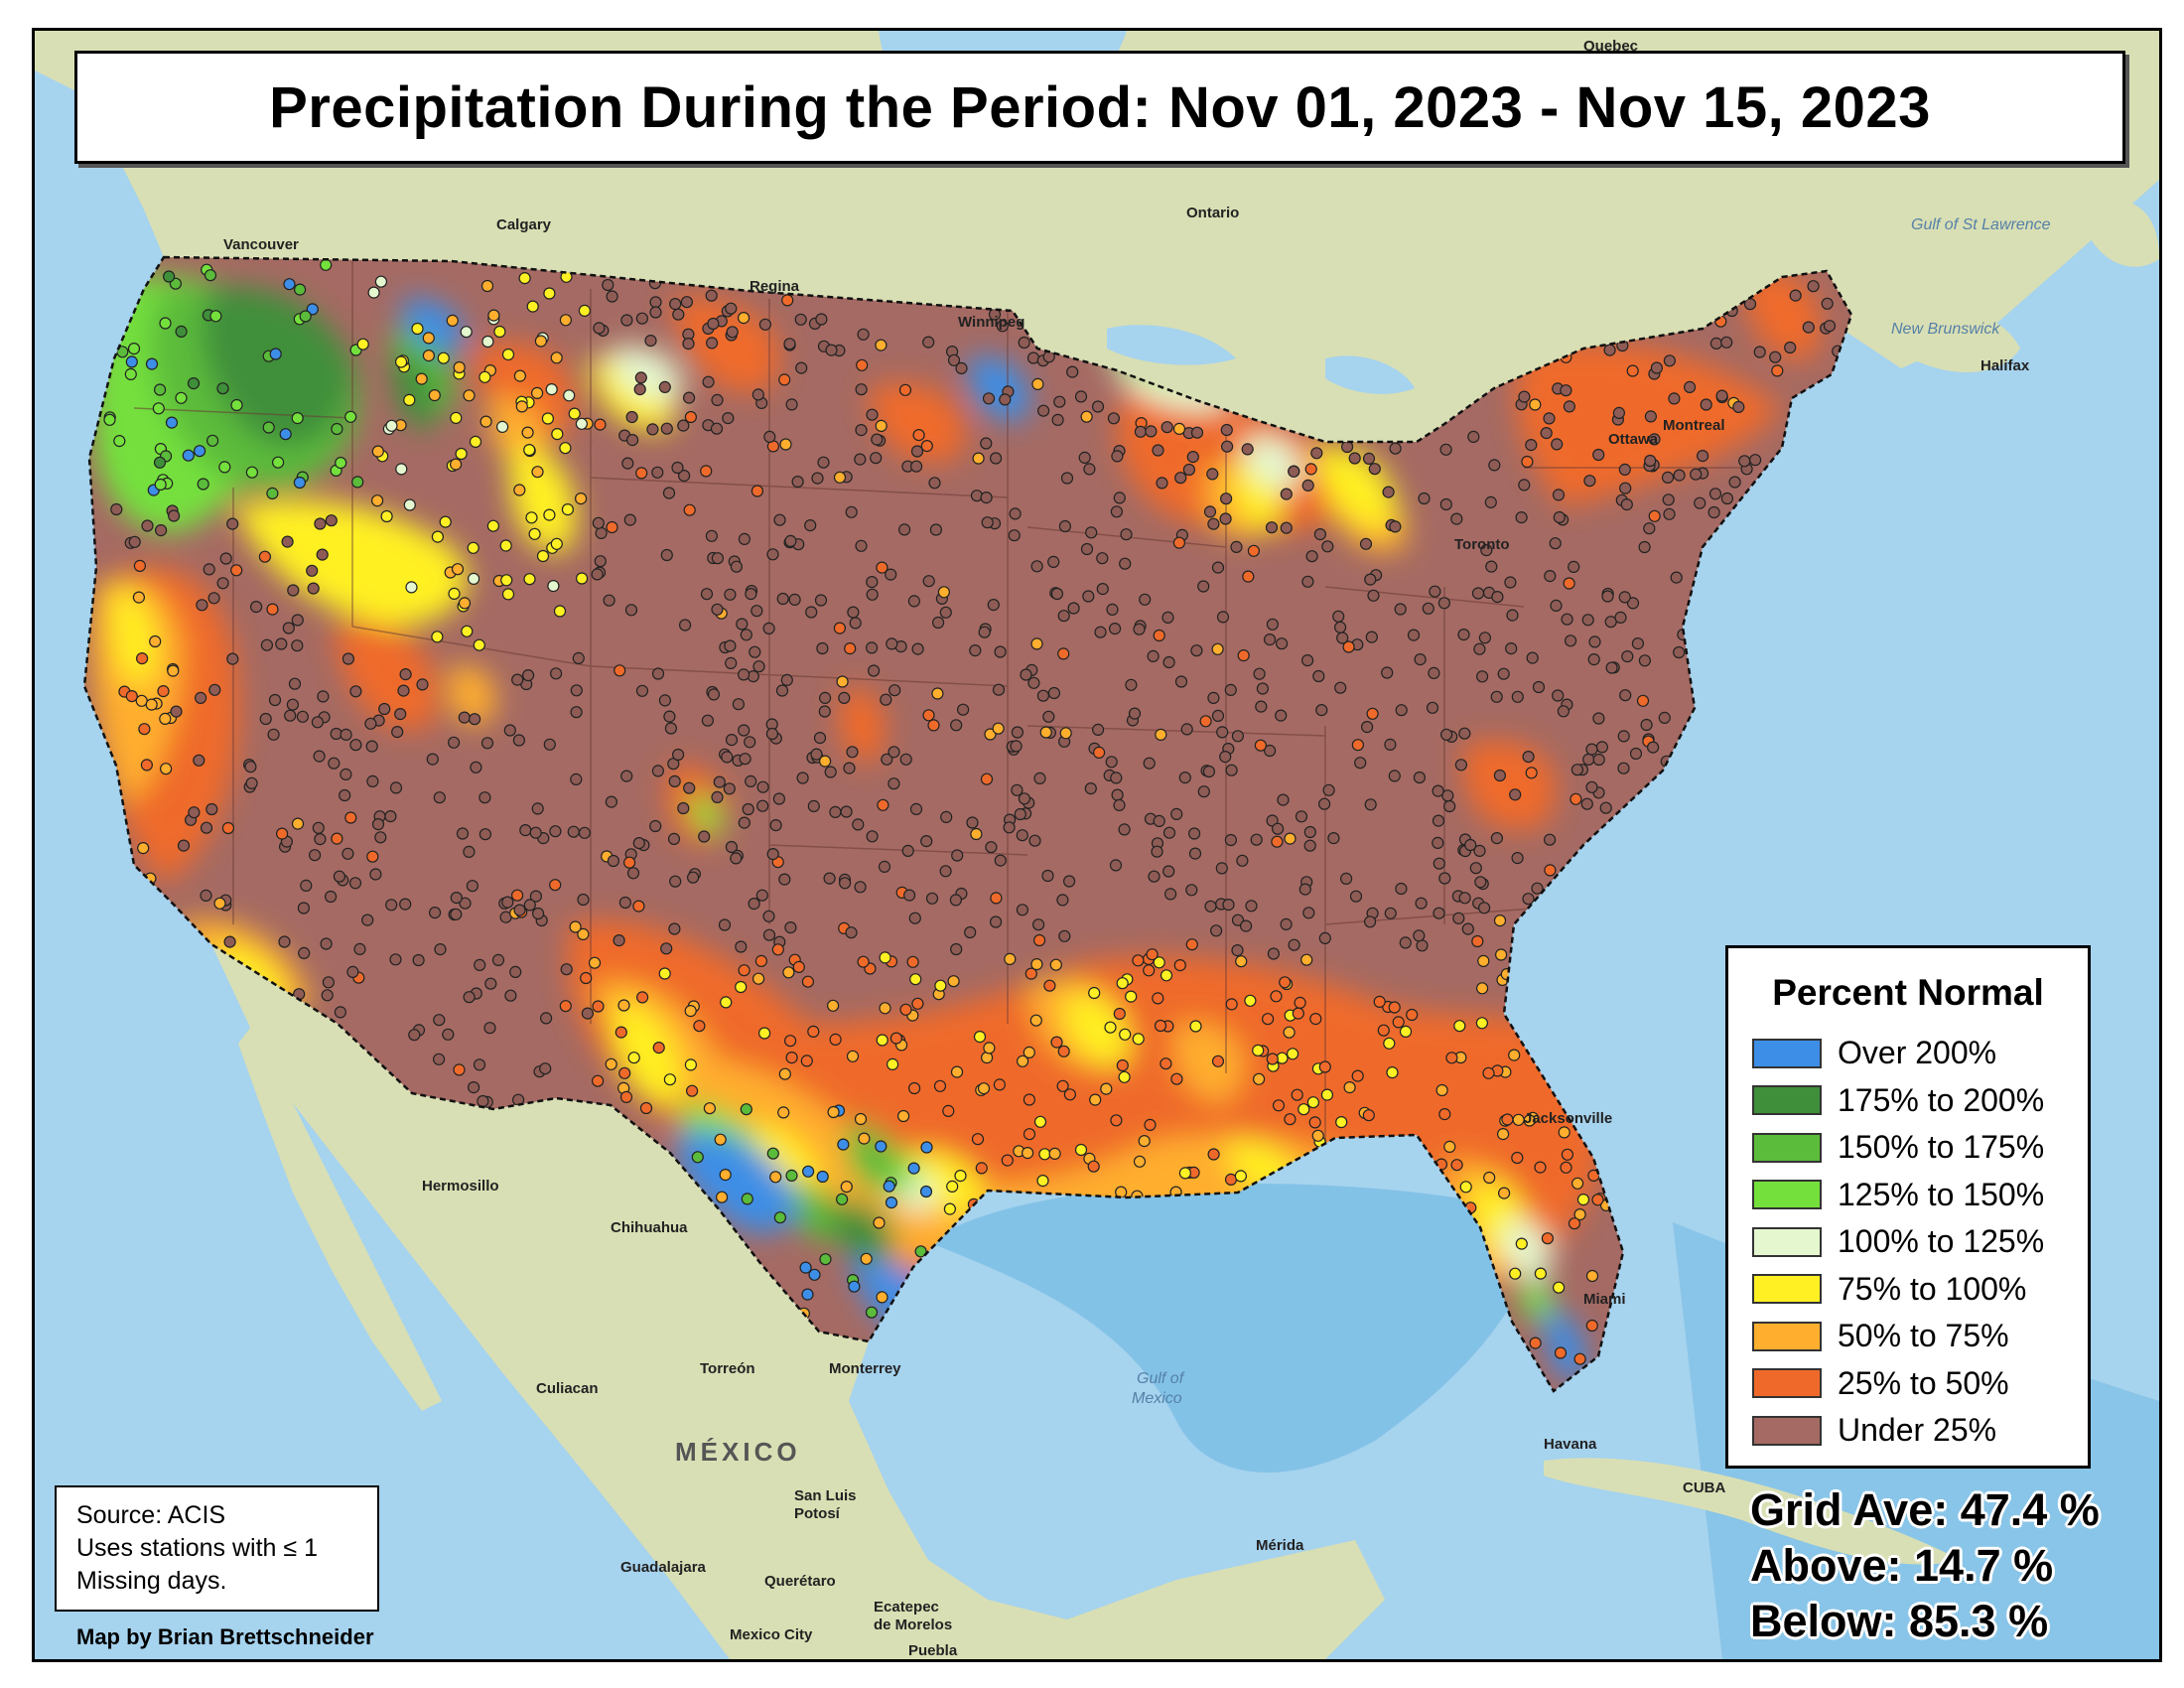 Image resolution: width=2184 pixels, height=1688 pixels. What do you see at coordinates (1941, 1099) in the screenshot?
I see `legend-label: 175% to 200%` at bounding box center [1941, 1099].